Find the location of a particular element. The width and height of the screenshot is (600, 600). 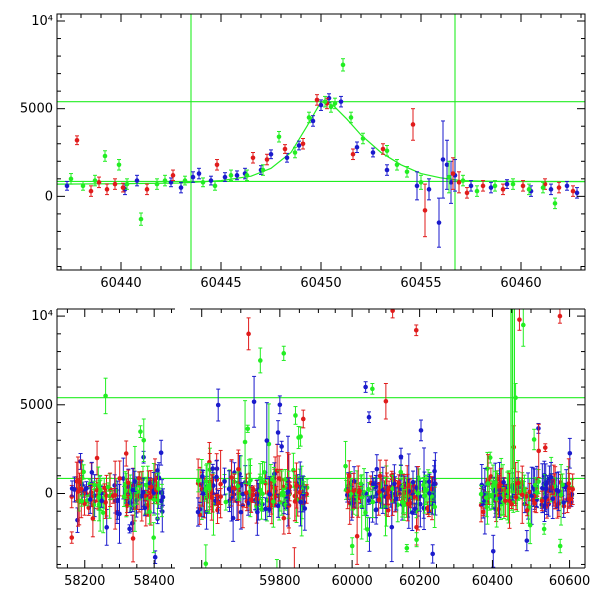

top-x-tick-label: 60460 is located at coordinates (520, 283).